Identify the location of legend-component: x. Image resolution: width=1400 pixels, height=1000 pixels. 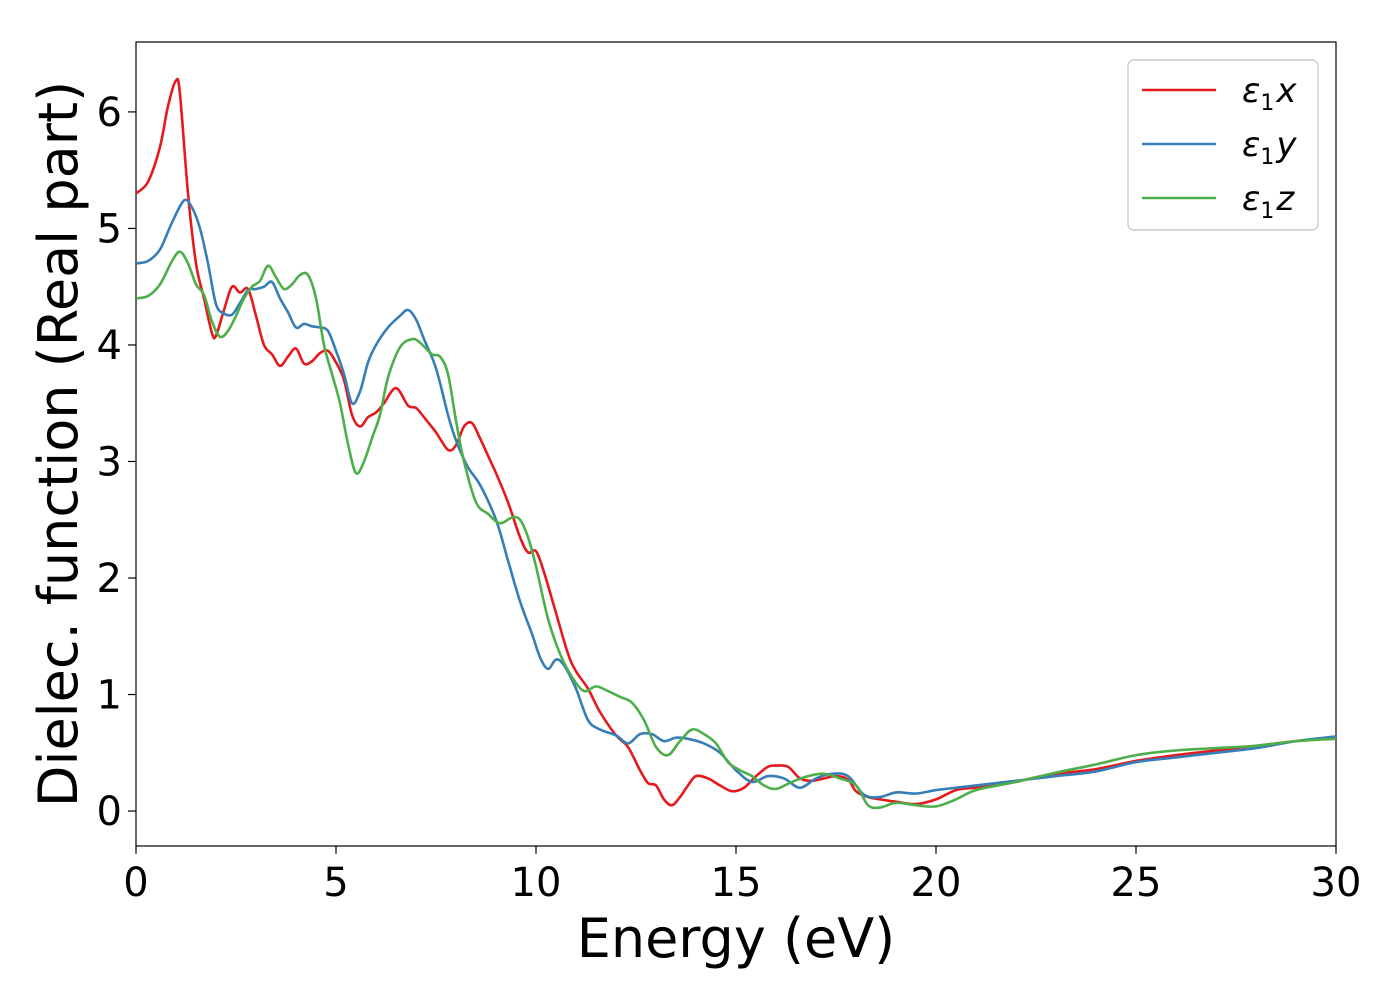
(1286, 91).